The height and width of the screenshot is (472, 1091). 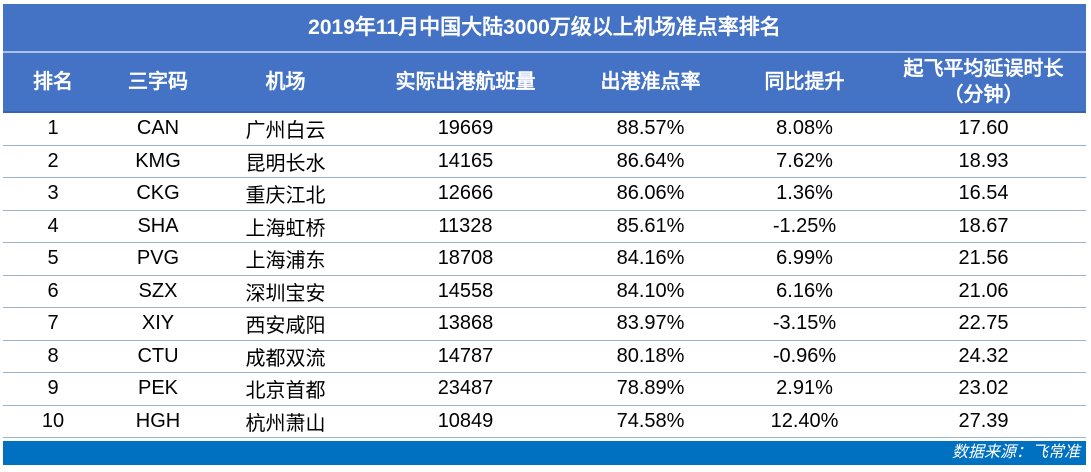 What do you see at coordinates (285, 356) in the screenshot?
I see `cell-airport: 成都双流` at bounding box center [285, 356].